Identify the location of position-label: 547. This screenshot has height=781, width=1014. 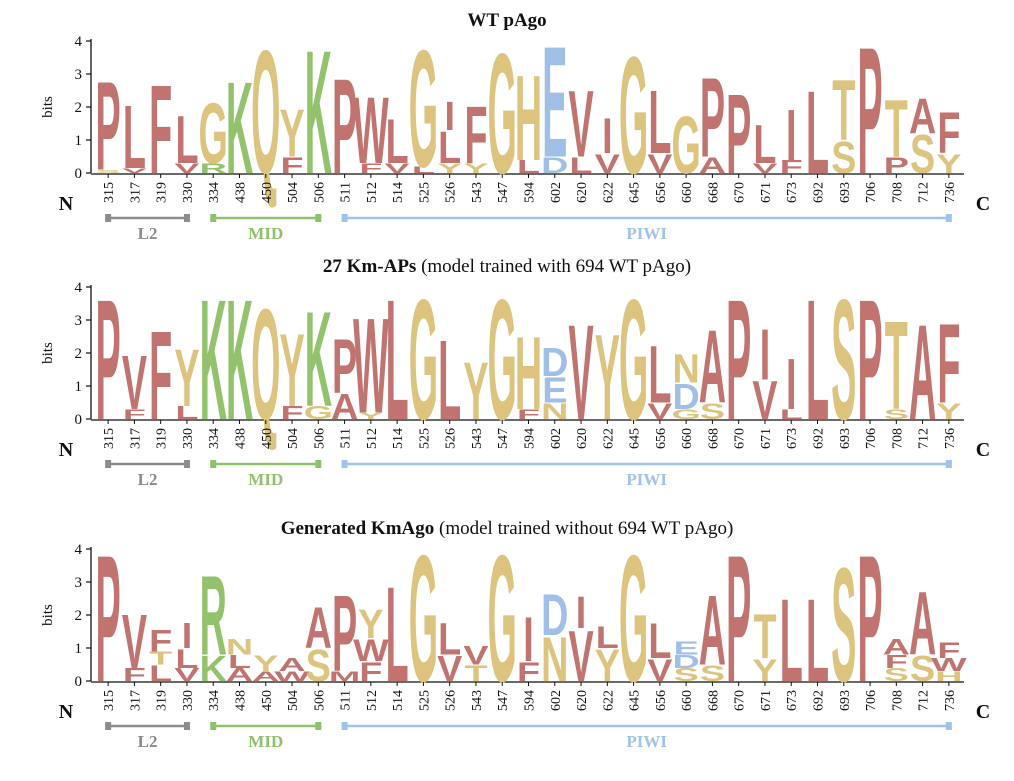
(503, 438).